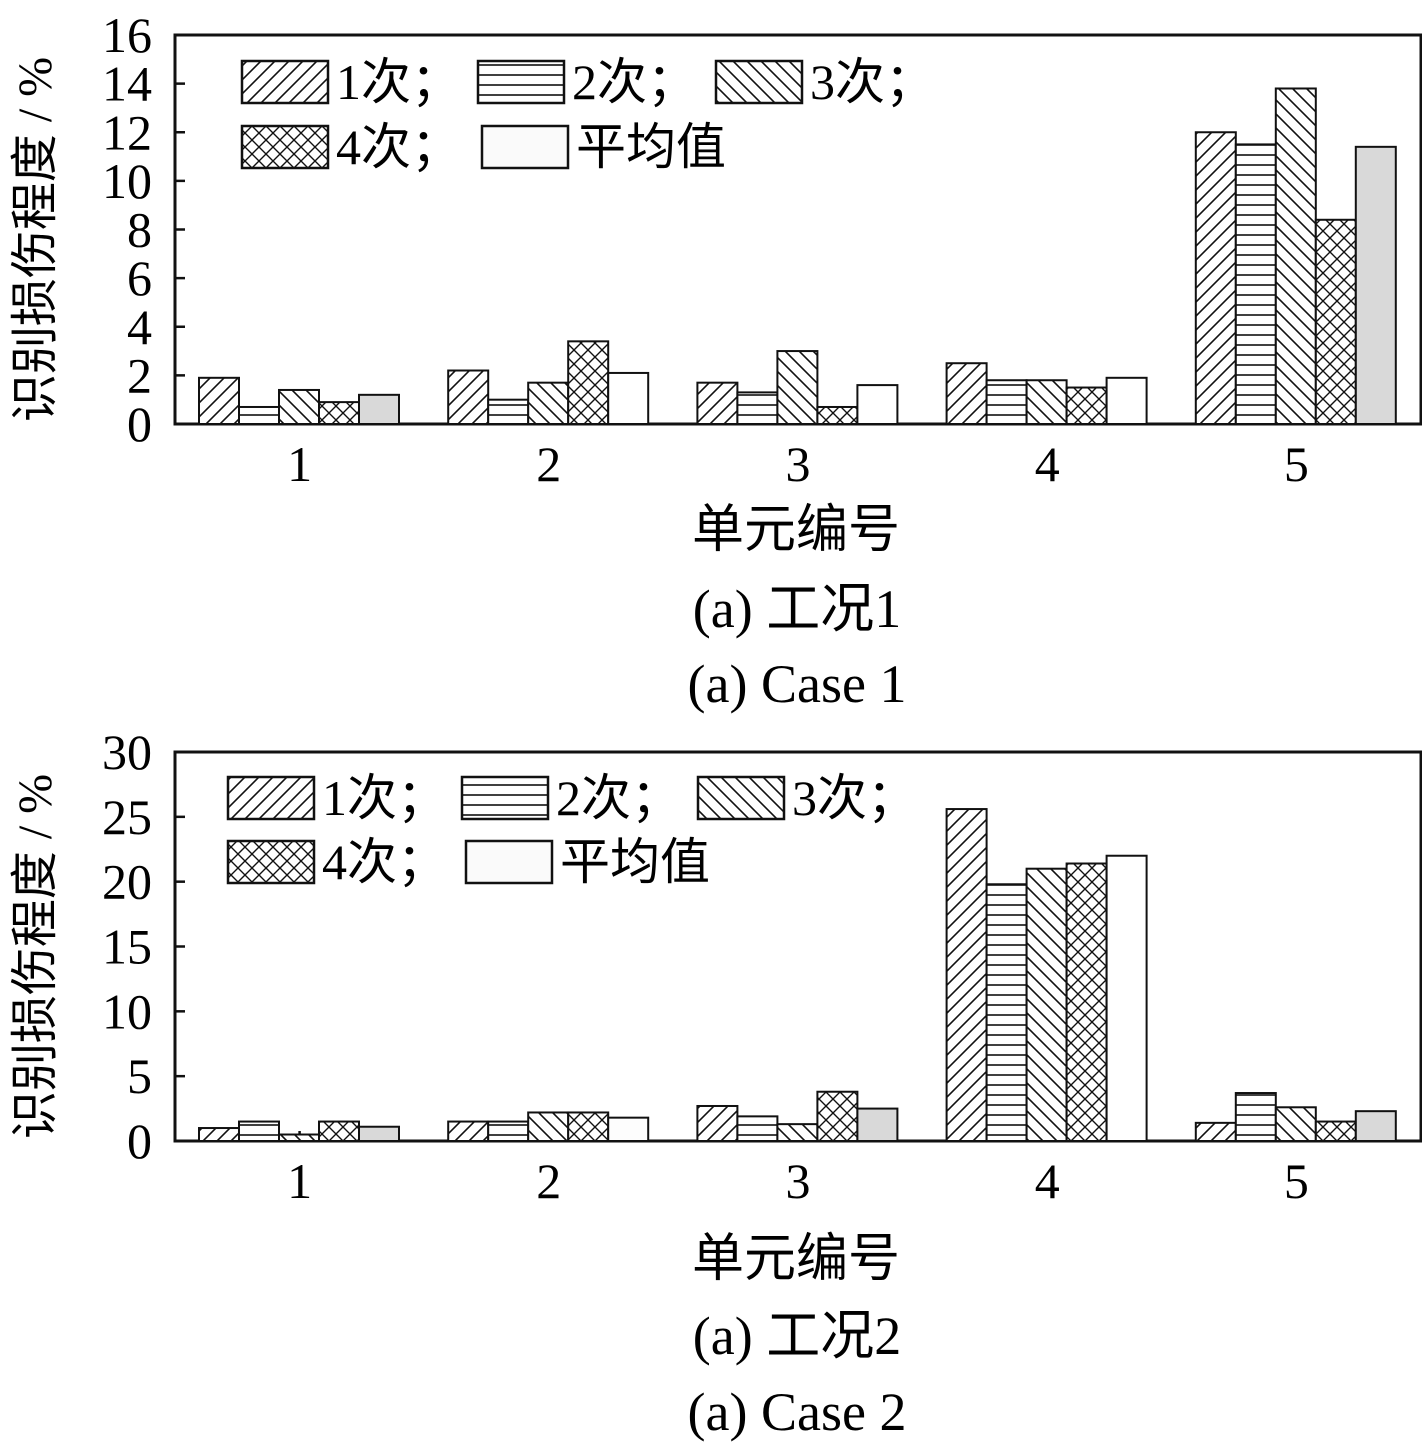 This screenshot has width=1422, height=1445. I want to click on y-tick-label: 5, so click(139, 1076).